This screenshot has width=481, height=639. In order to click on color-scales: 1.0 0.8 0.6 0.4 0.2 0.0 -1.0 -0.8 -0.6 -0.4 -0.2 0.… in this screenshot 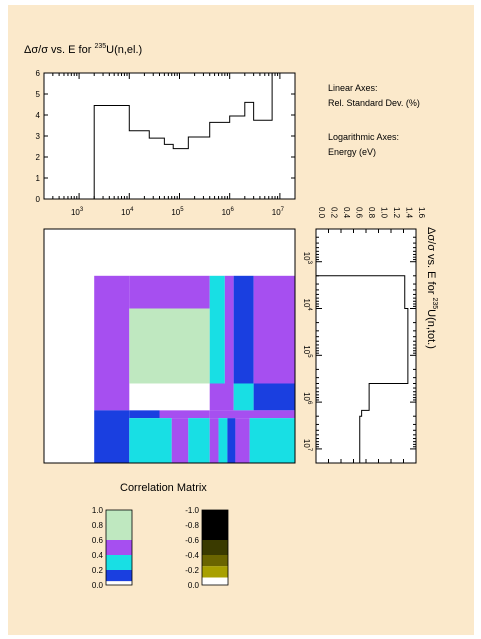, I will do `click(160, 548)`.